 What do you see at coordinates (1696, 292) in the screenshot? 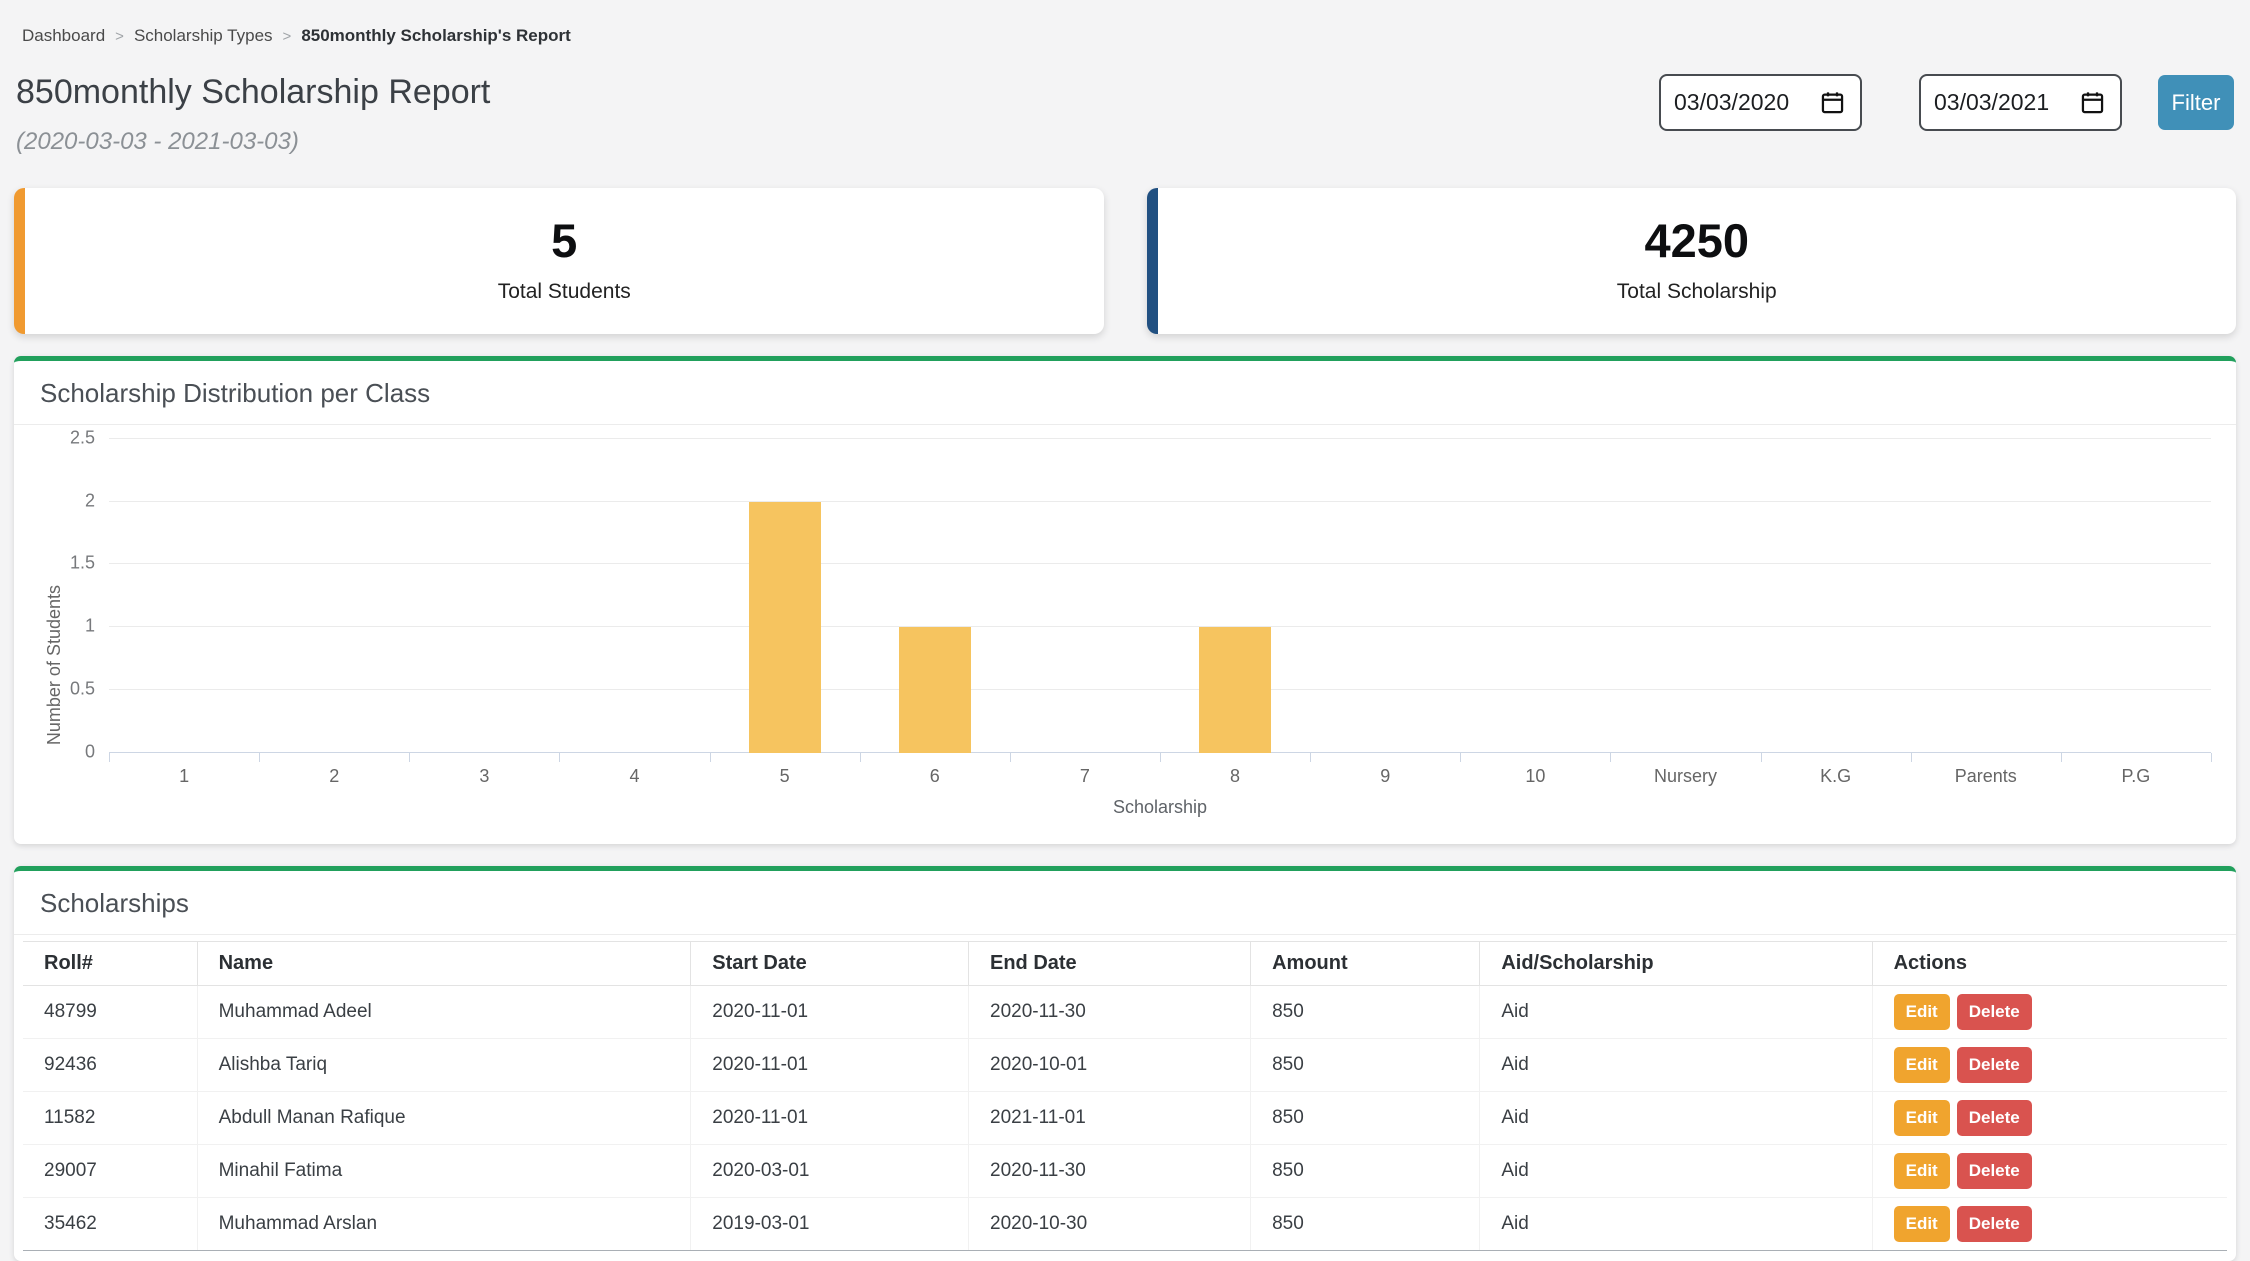
I see `total-scholarship-label: Total Scholarship` at bounding box center [1696, 292].